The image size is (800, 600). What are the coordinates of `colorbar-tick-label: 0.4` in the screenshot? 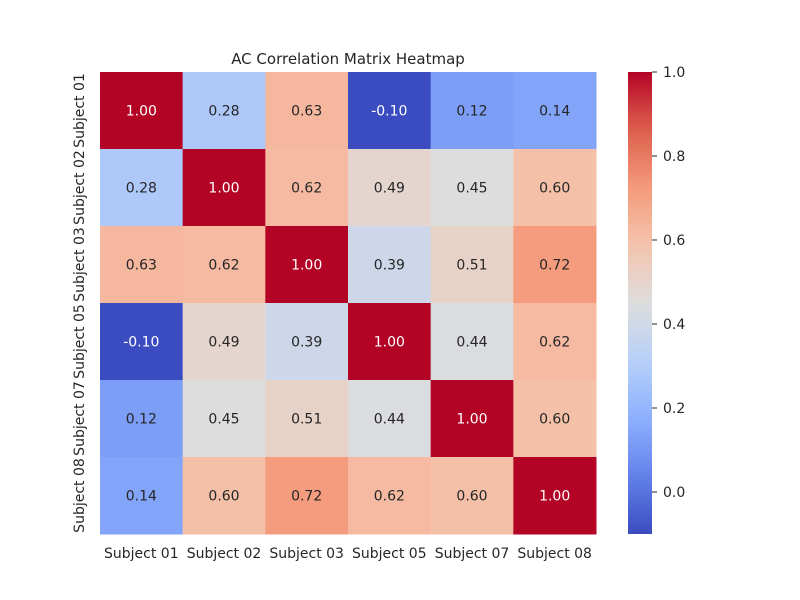 It's located at (674, 325).